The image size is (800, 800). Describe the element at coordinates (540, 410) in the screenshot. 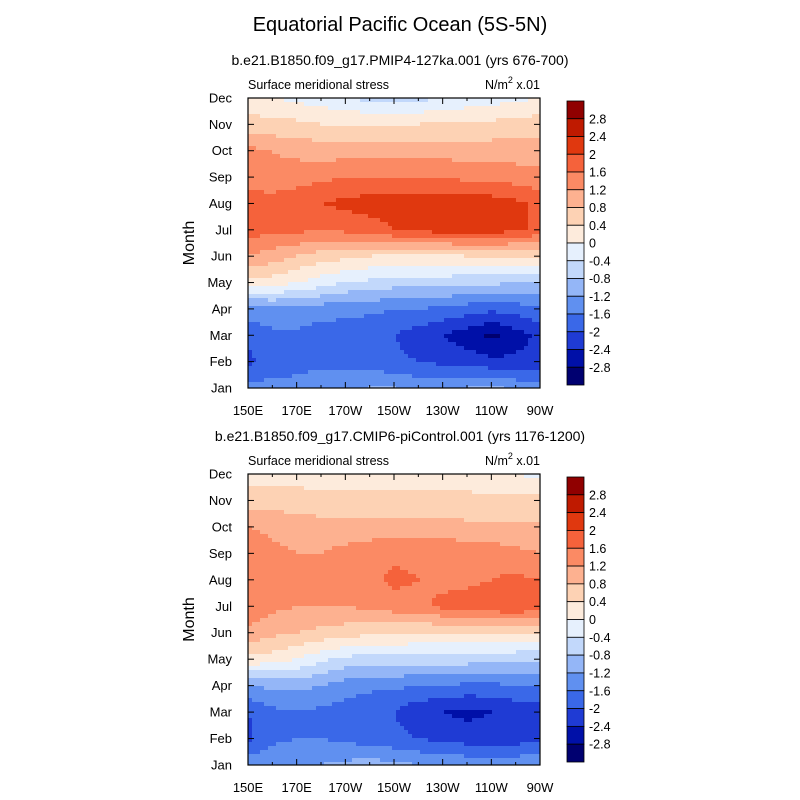

I see `x-tick-label: 90W` at that location.